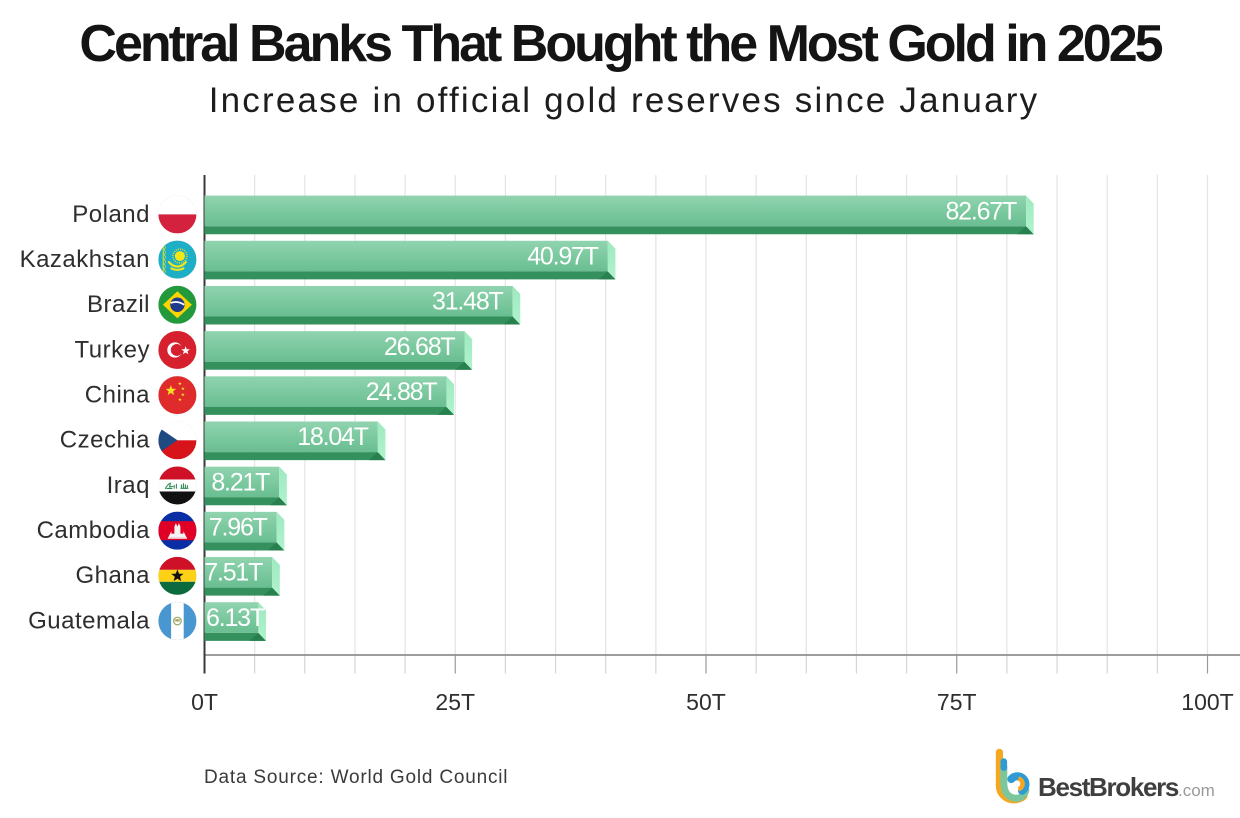 This screenshot has width=1240, height=818. What do you see at coordinates (706, 702) in the screenshot?
I see `svg-text: 50T` at bounding box center [706, 702].